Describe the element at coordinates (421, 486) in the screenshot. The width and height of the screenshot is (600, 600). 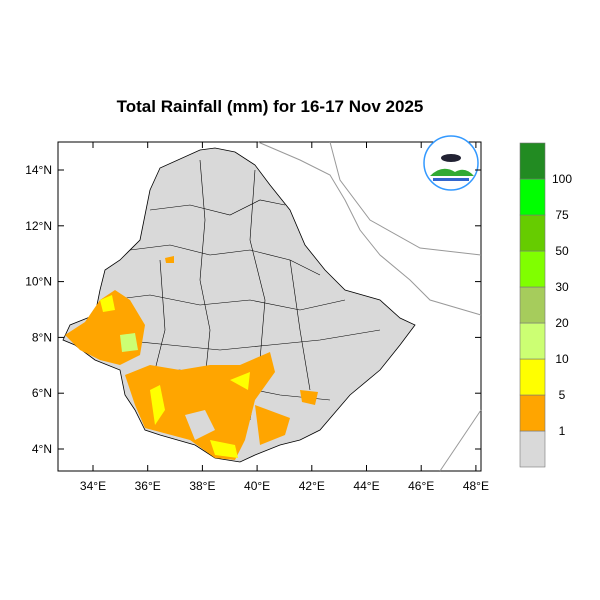
I see `x-tick-label: 46°E` at that location.